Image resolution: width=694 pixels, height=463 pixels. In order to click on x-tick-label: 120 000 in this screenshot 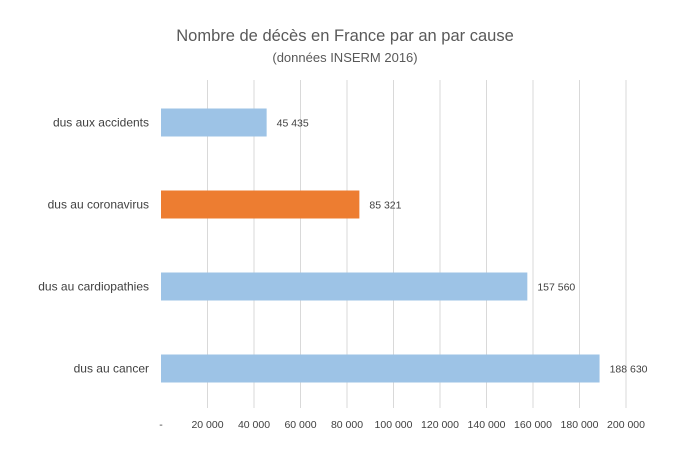, I will do `click(440, 425)`.